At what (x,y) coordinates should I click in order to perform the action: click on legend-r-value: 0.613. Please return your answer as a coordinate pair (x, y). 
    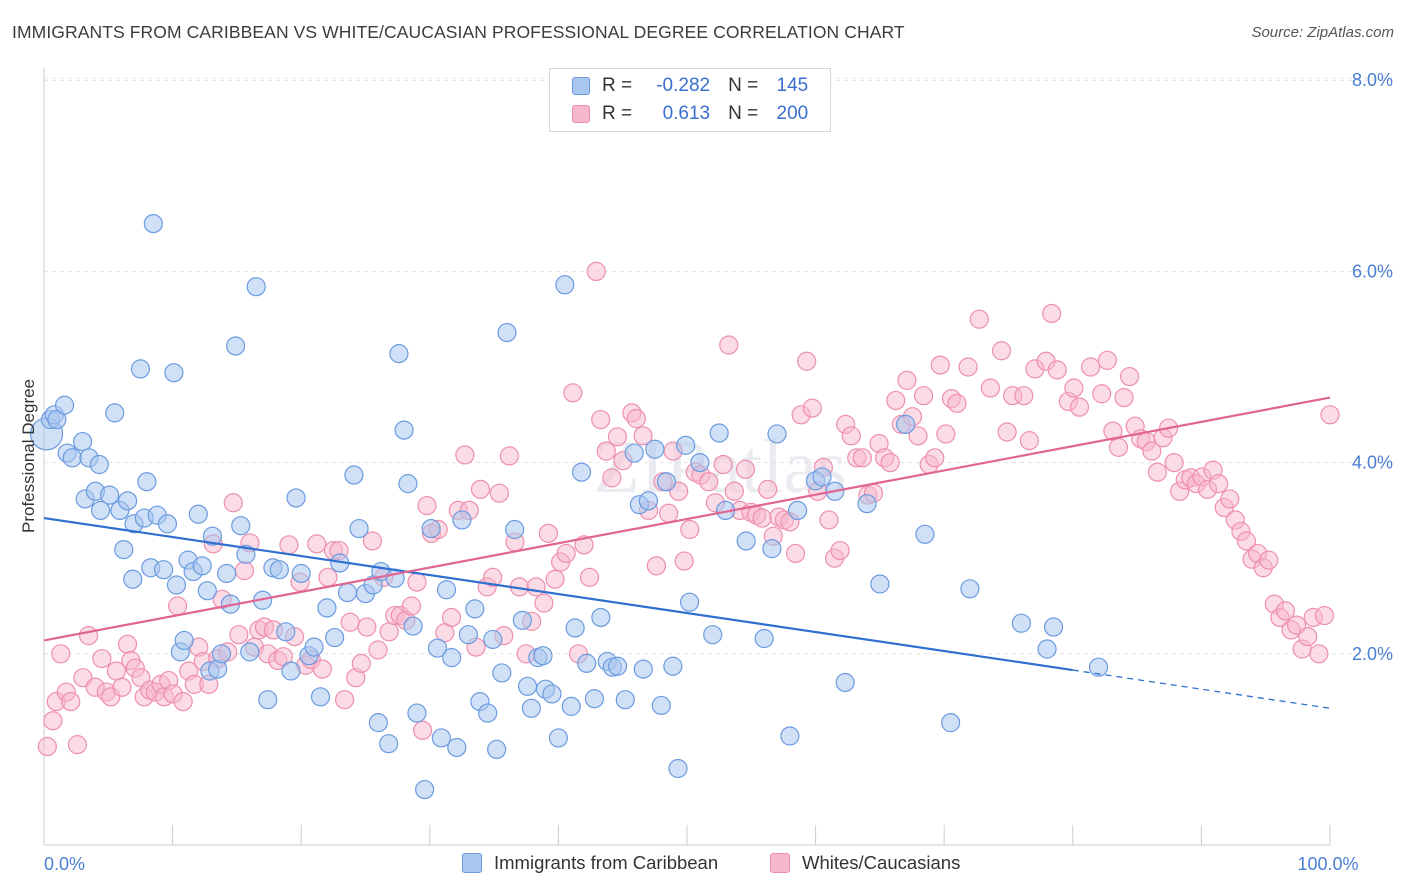
    Looking at the image, I should click on (686, 113).